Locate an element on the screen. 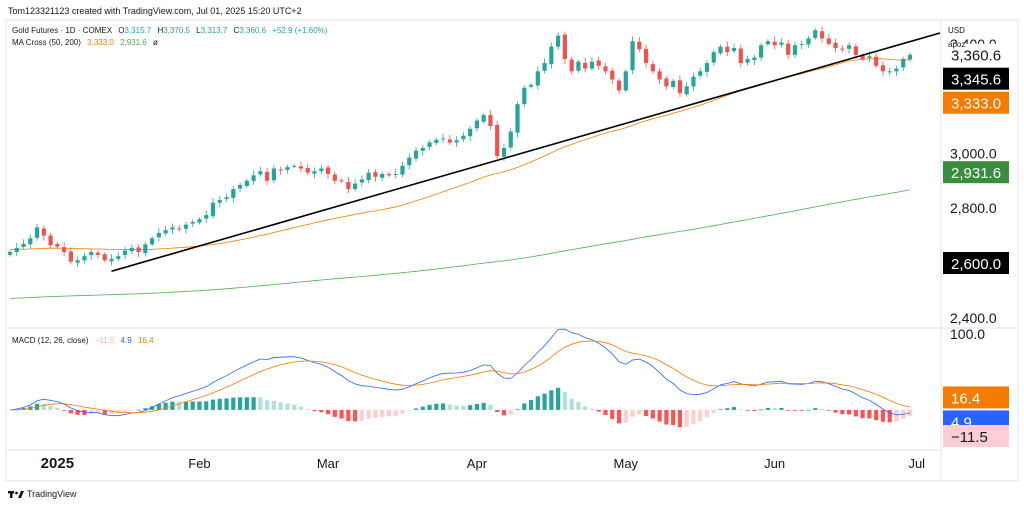 The width and height of the screenshot is (1024, 507). footer-brand: TradingView is located at coordinates (42, 494).